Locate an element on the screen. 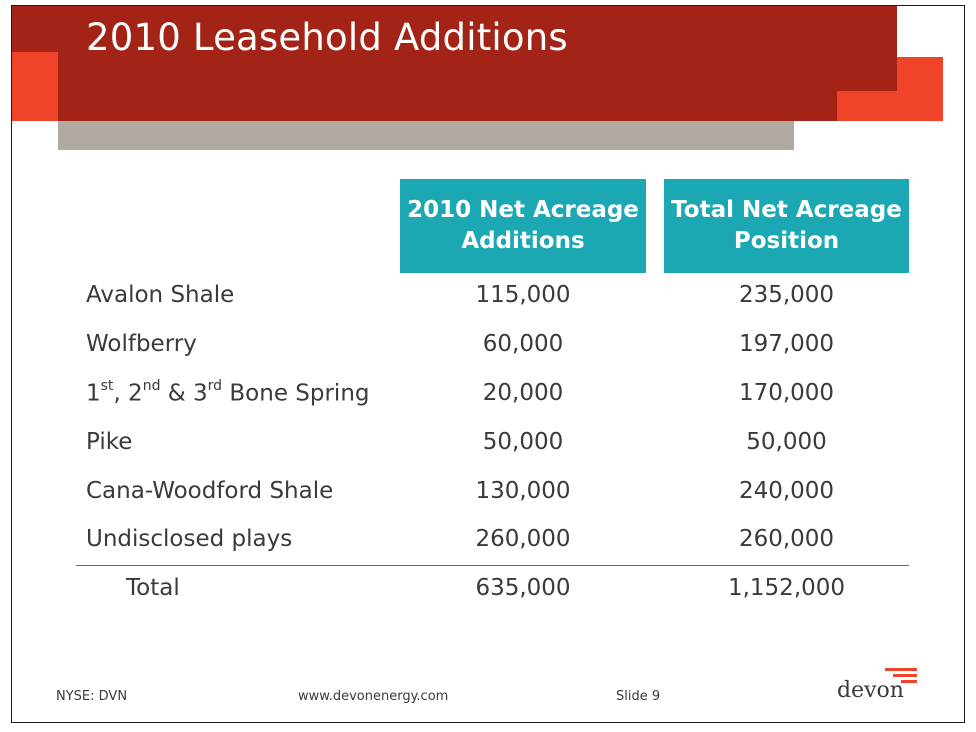 The image size is (976, 732). row-label: Pike is located at coordinates (109, 442).